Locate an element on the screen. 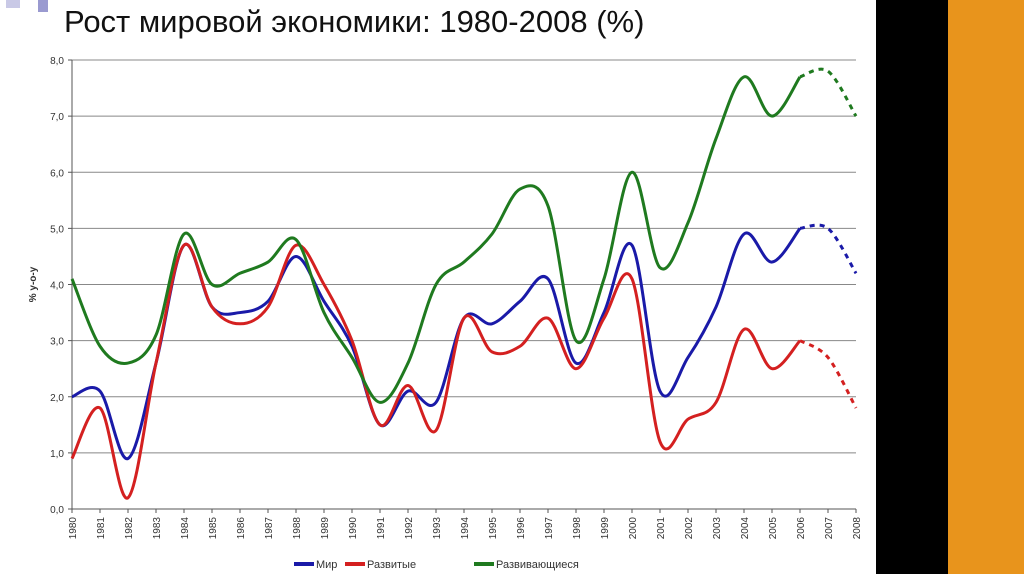 The width and height of the screenshot is (1024, 574). x-tick-label: 1992 is located at coordinates (409, 528).